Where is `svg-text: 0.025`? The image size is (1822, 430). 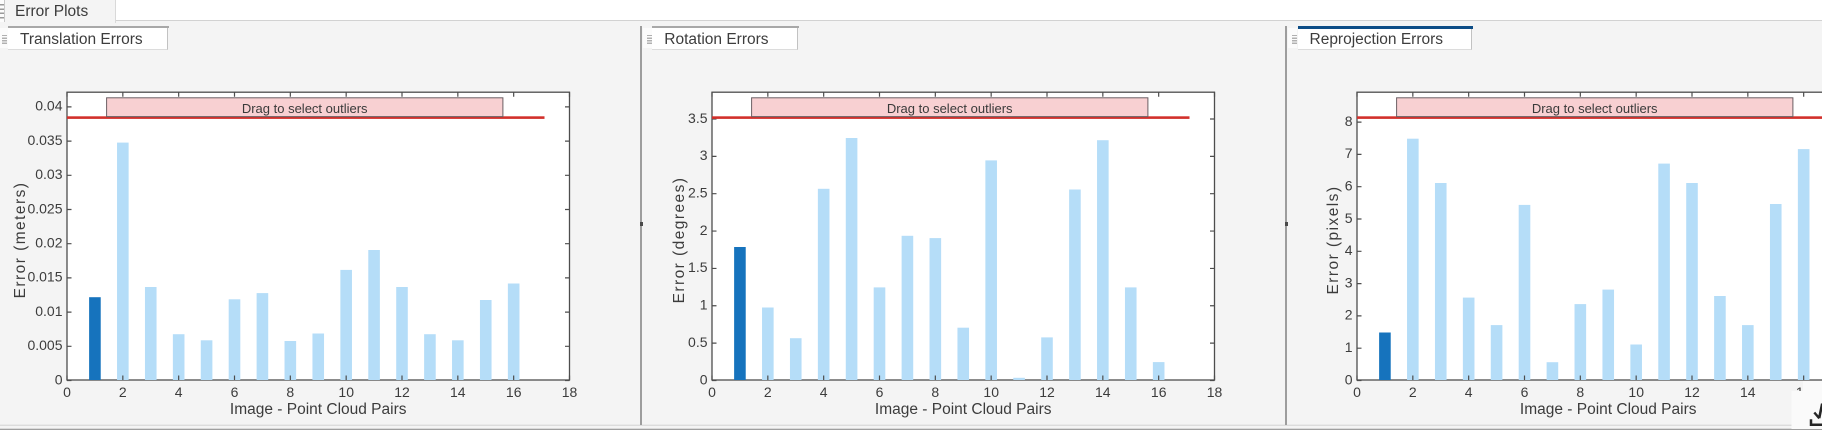 svg-text: 0.025 is located at coordinates (44, 208).